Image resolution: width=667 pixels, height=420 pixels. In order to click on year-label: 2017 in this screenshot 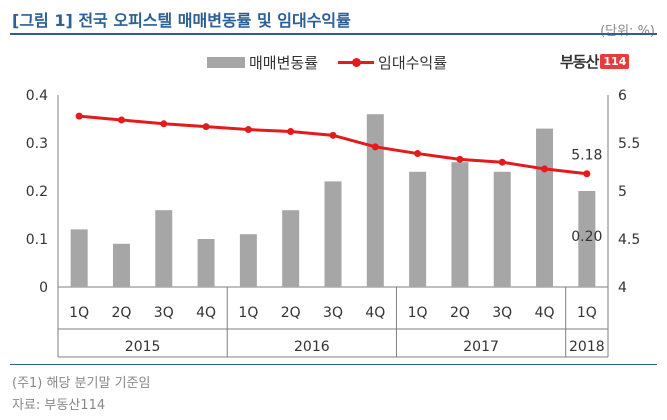, I will do `click(481, 347)`.